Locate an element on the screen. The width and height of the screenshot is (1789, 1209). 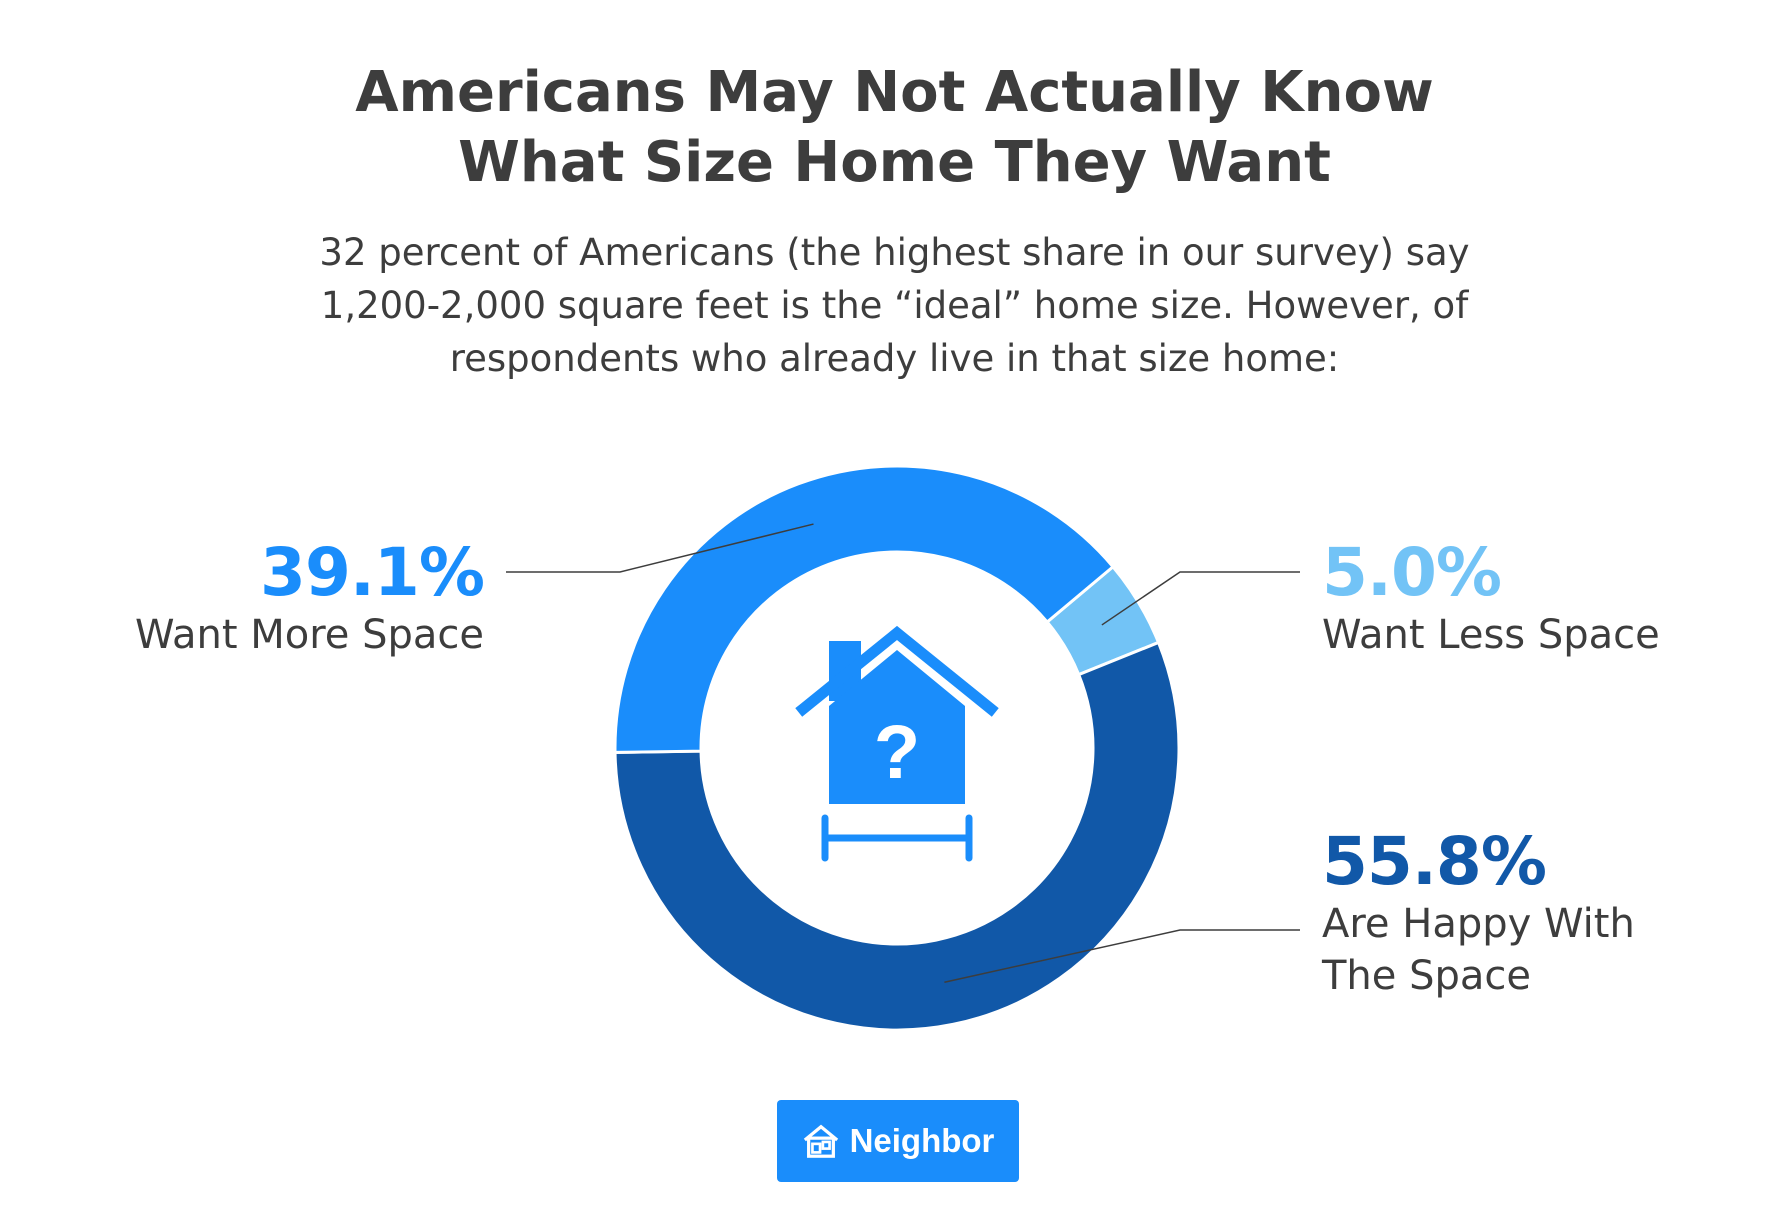
category-label-want-less-space-line-1: Want Less Space is located at coordinates (1491, 635).